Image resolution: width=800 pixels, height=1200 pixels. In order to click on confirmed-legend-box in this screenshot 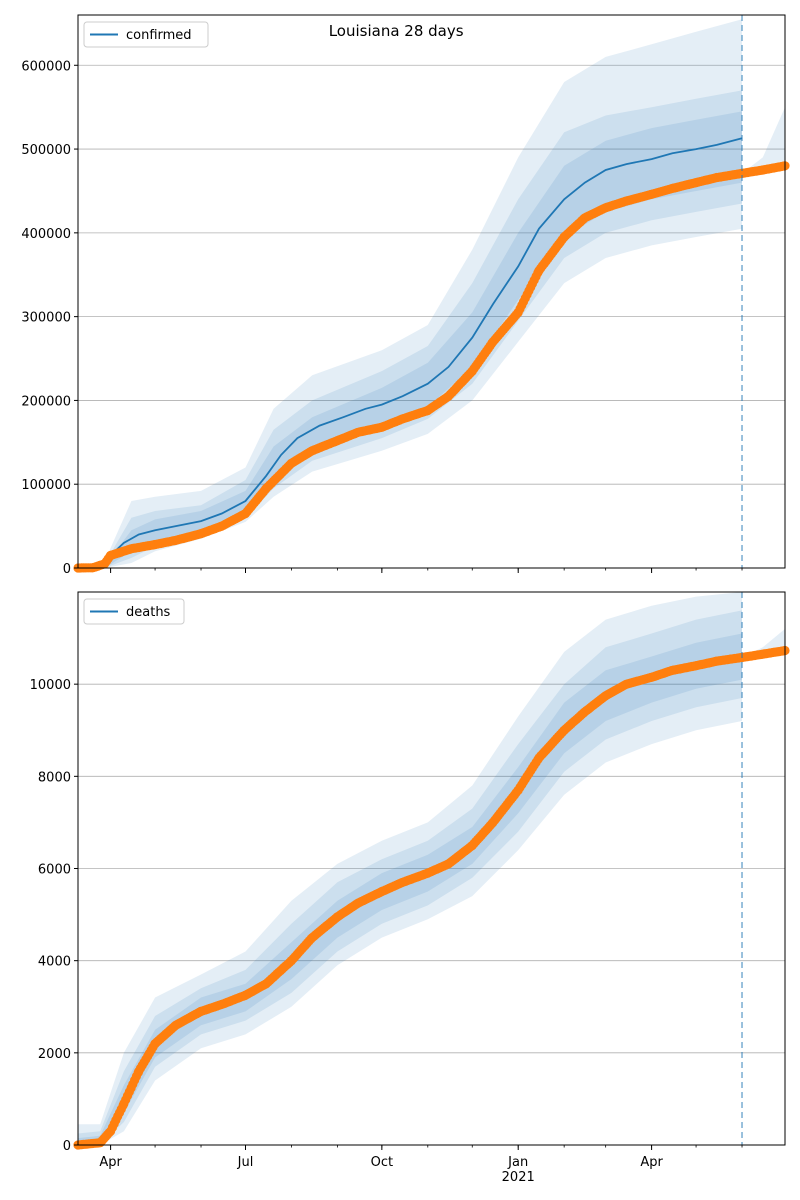, I will do `click(146, 34)`.